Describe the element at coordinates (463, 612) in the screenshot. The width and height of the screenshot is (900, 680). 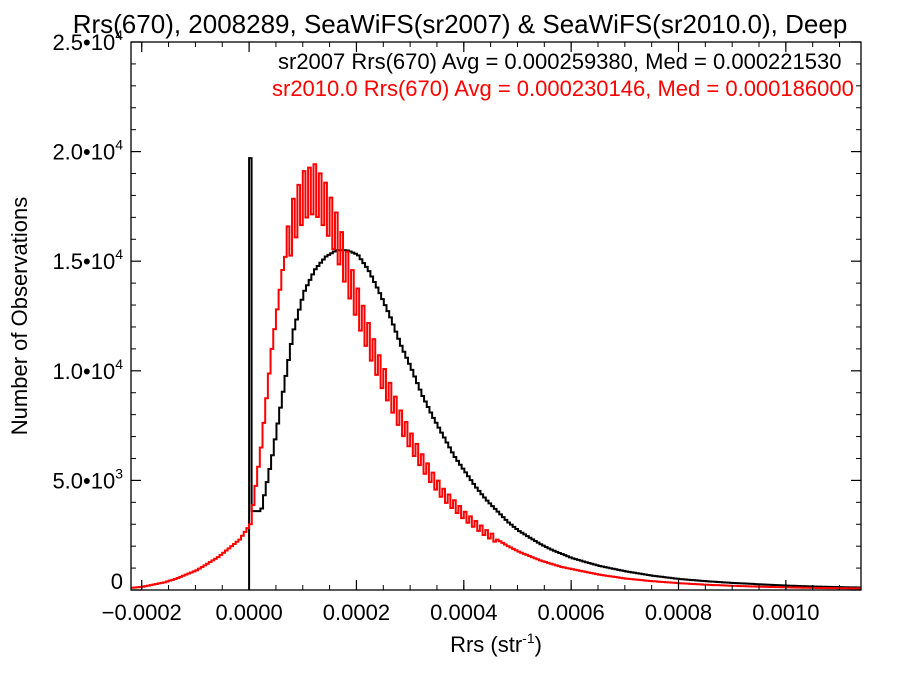
I see `x-tick-label: 0.0004` at that location.